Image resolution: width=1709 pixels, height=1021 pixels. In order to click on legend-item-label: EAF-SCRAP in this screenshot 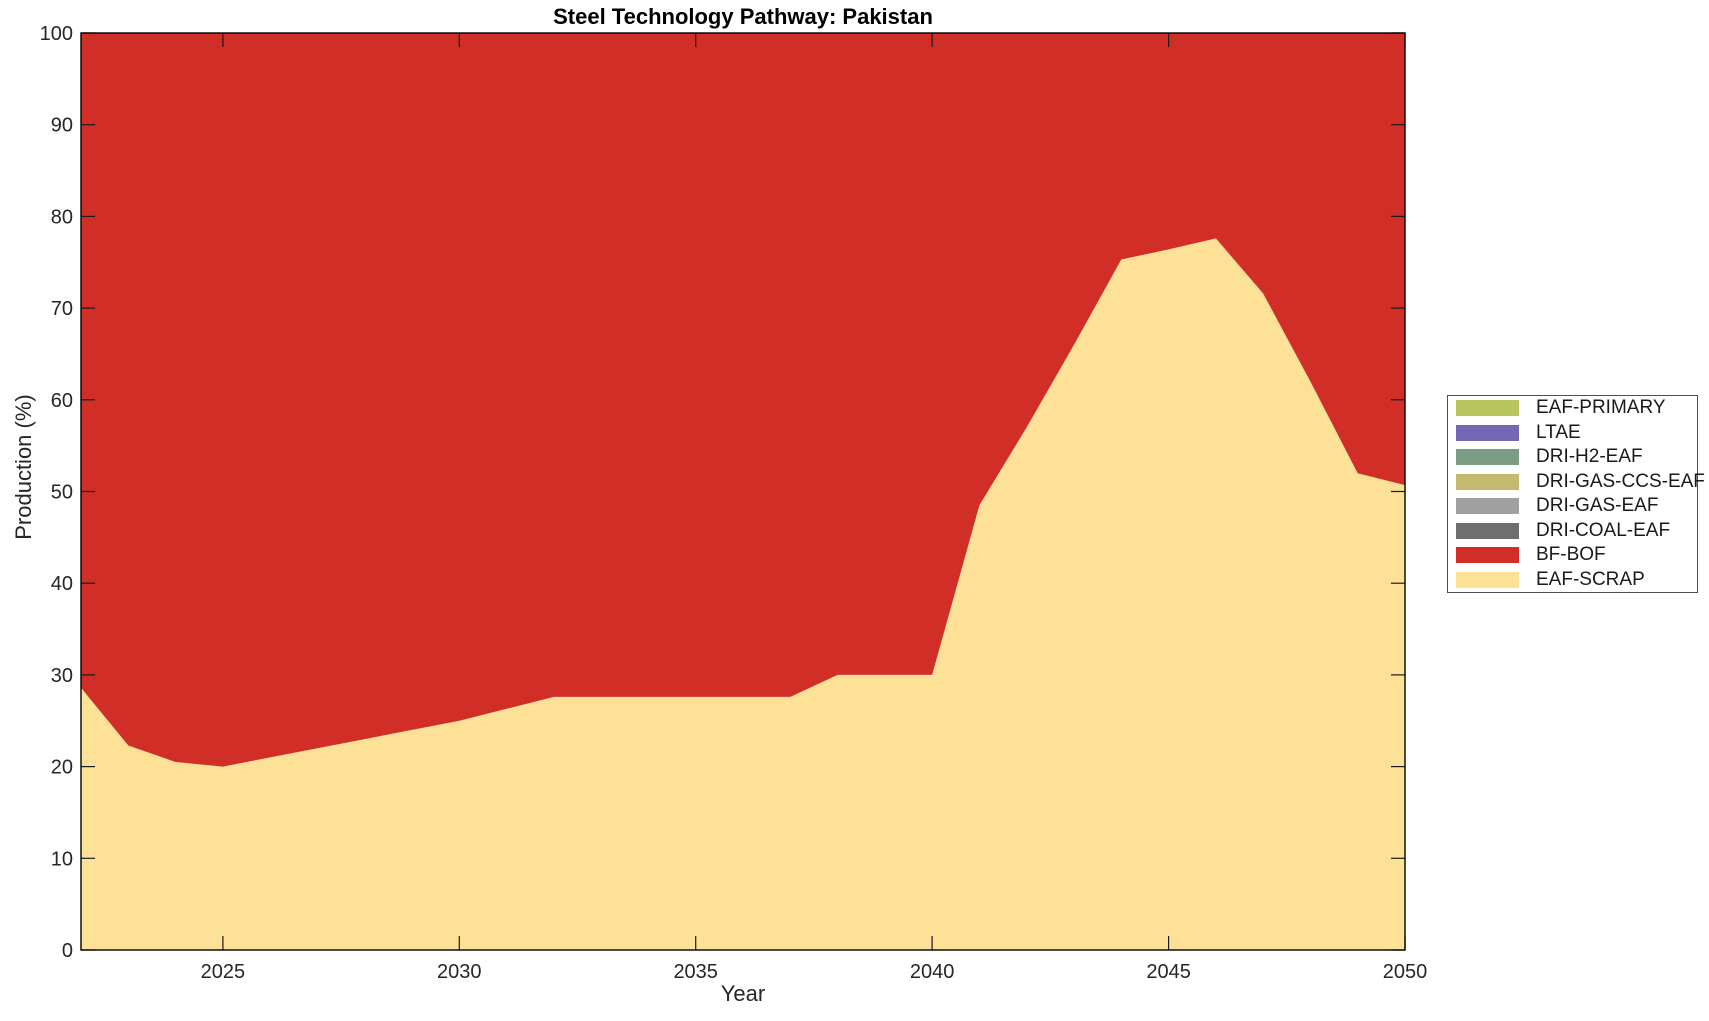, I will do `click(1590, 579)`.